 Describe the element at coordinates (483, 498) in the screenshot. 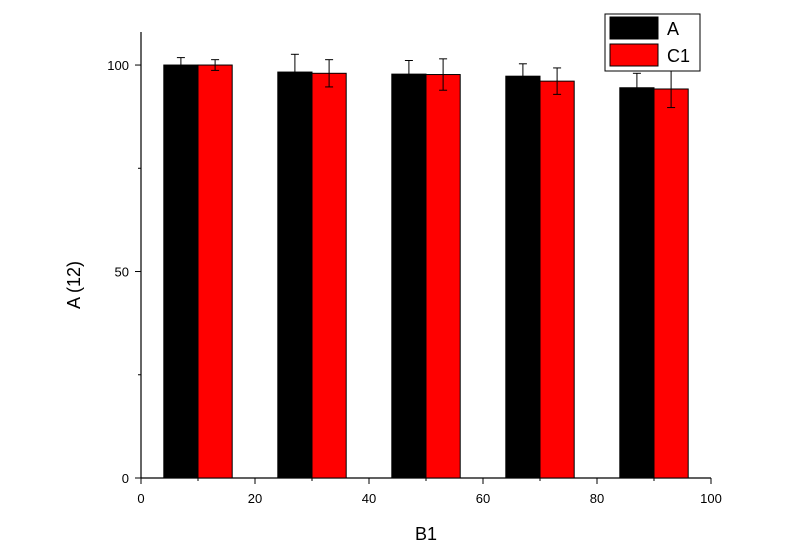

I see `x-tick-label: 60` at that location.